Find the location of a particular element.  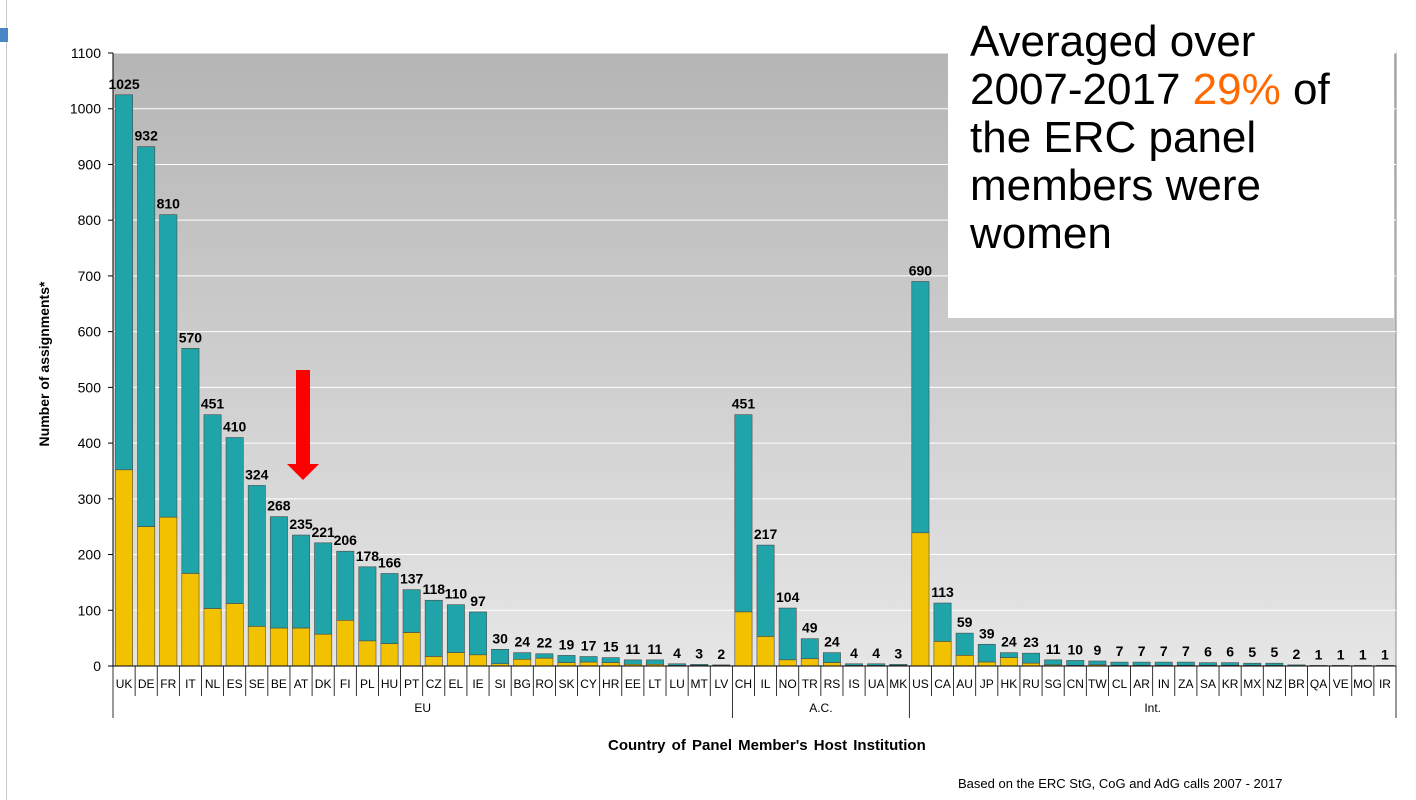

data-label: 6 is located at coordinates (1208, 652).